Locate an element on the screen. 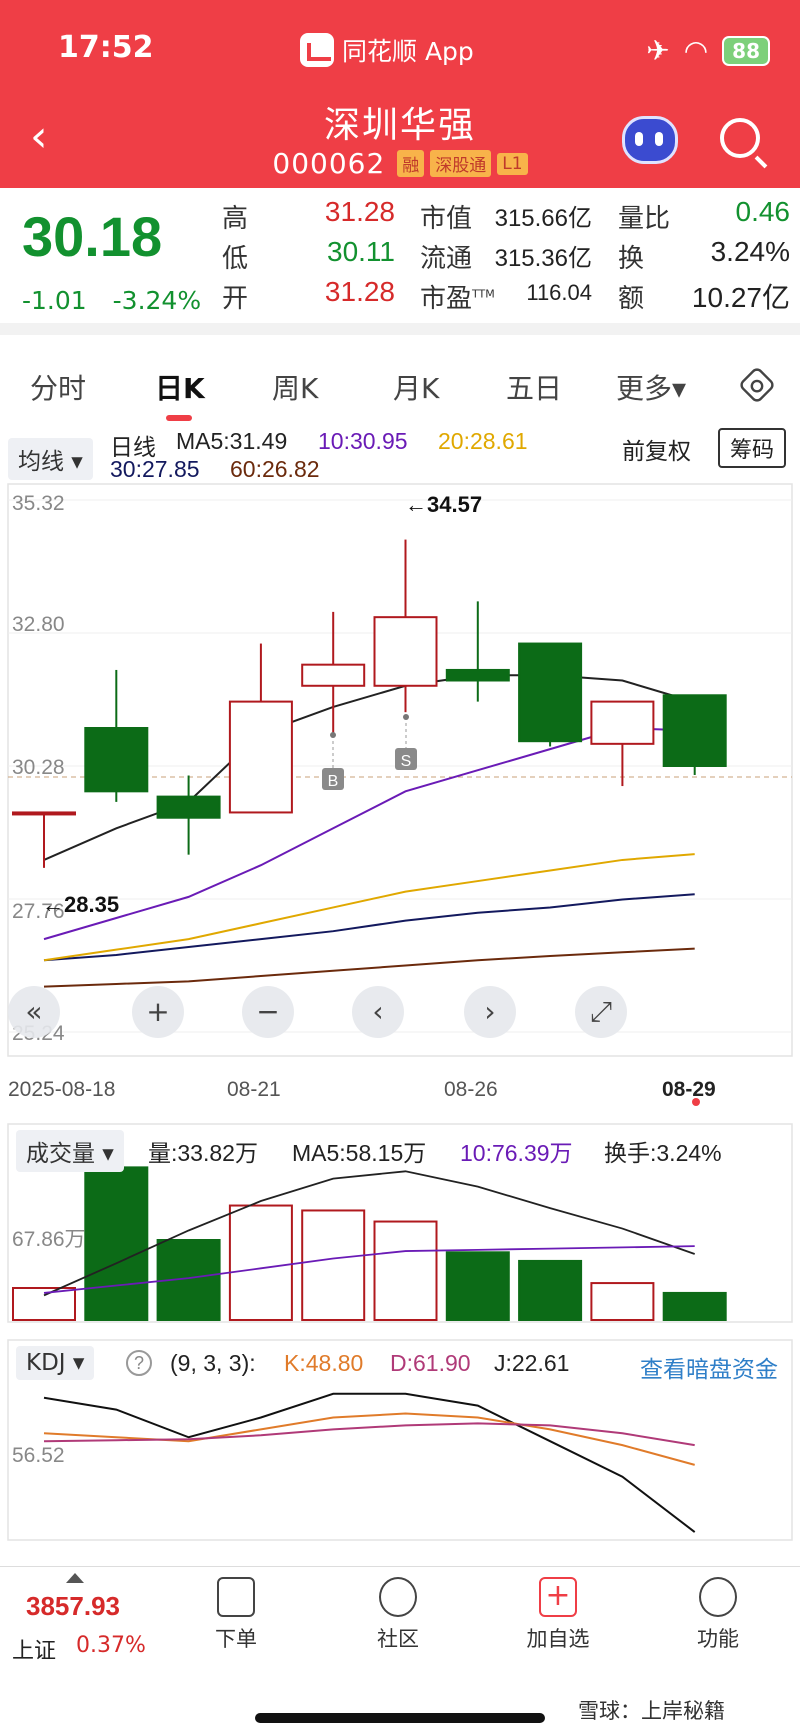 Image resolution: width=800 pixels, height=1732 pixels. tag-connect: 深股通 is located at coordinates (461, 163).